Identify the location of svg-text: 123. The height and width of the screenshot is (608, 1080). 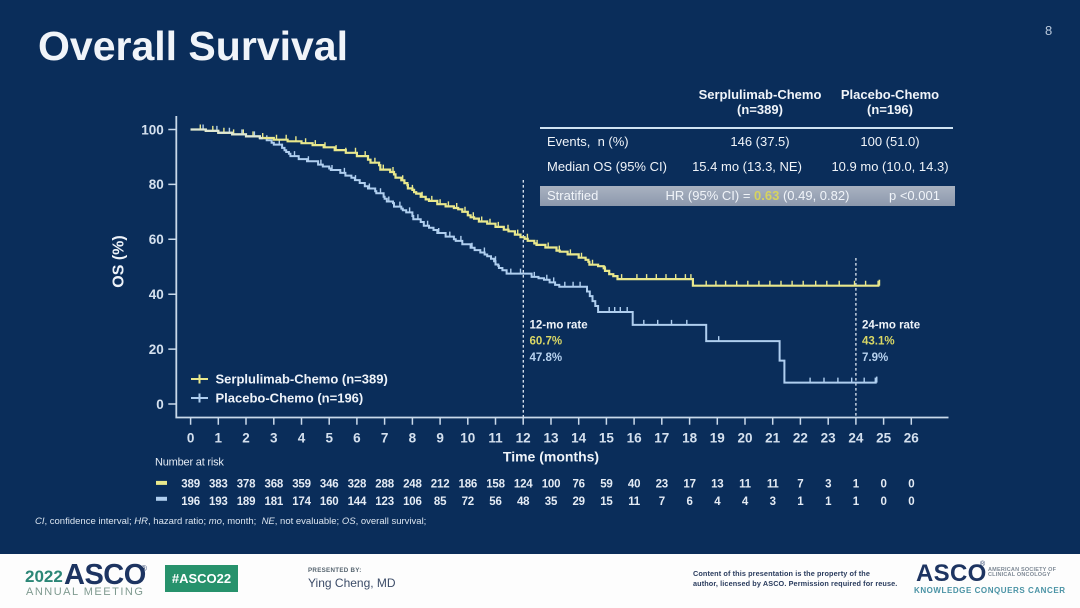
(384, 502).